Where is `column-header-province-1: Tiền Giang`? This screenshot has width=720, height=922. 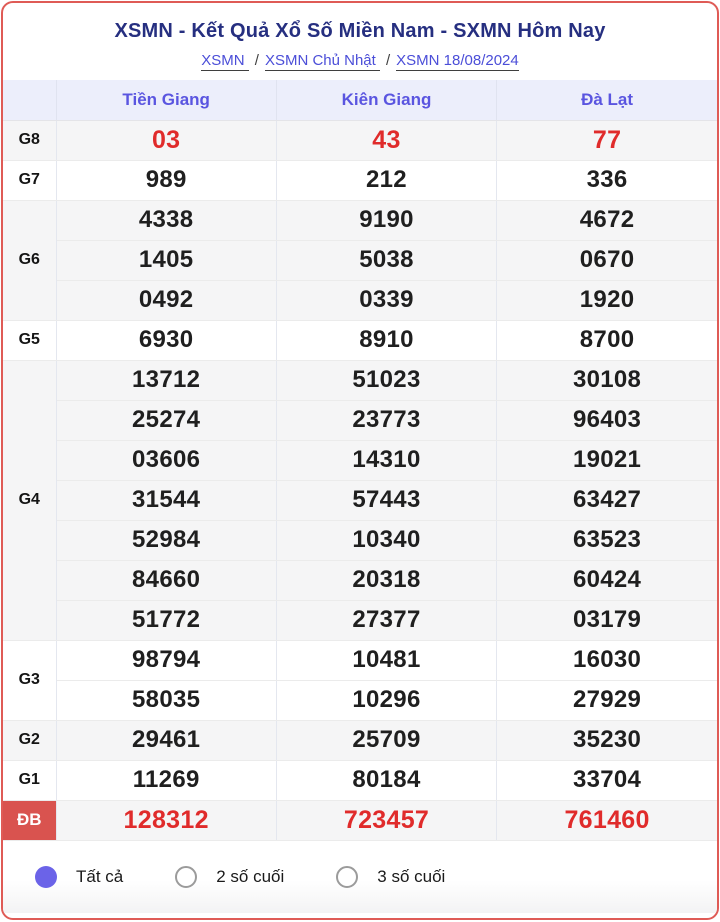
column-header-province-1: Tiền Giang is located at coordinates (166, 100).